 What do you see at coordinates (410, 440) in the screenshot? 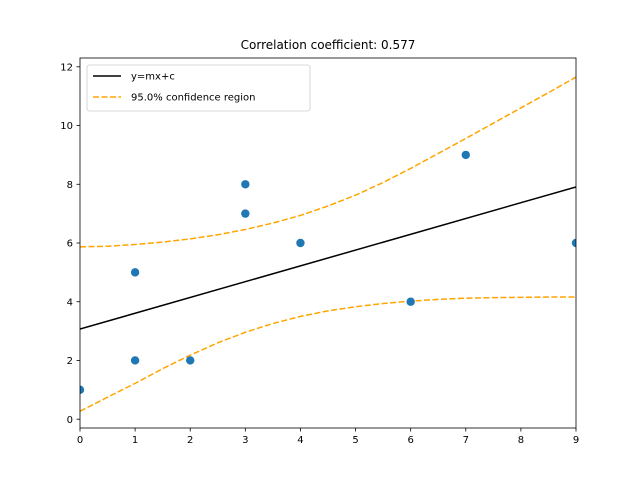
I see `x-tick-label: 6` at bounding box center [410, 440].